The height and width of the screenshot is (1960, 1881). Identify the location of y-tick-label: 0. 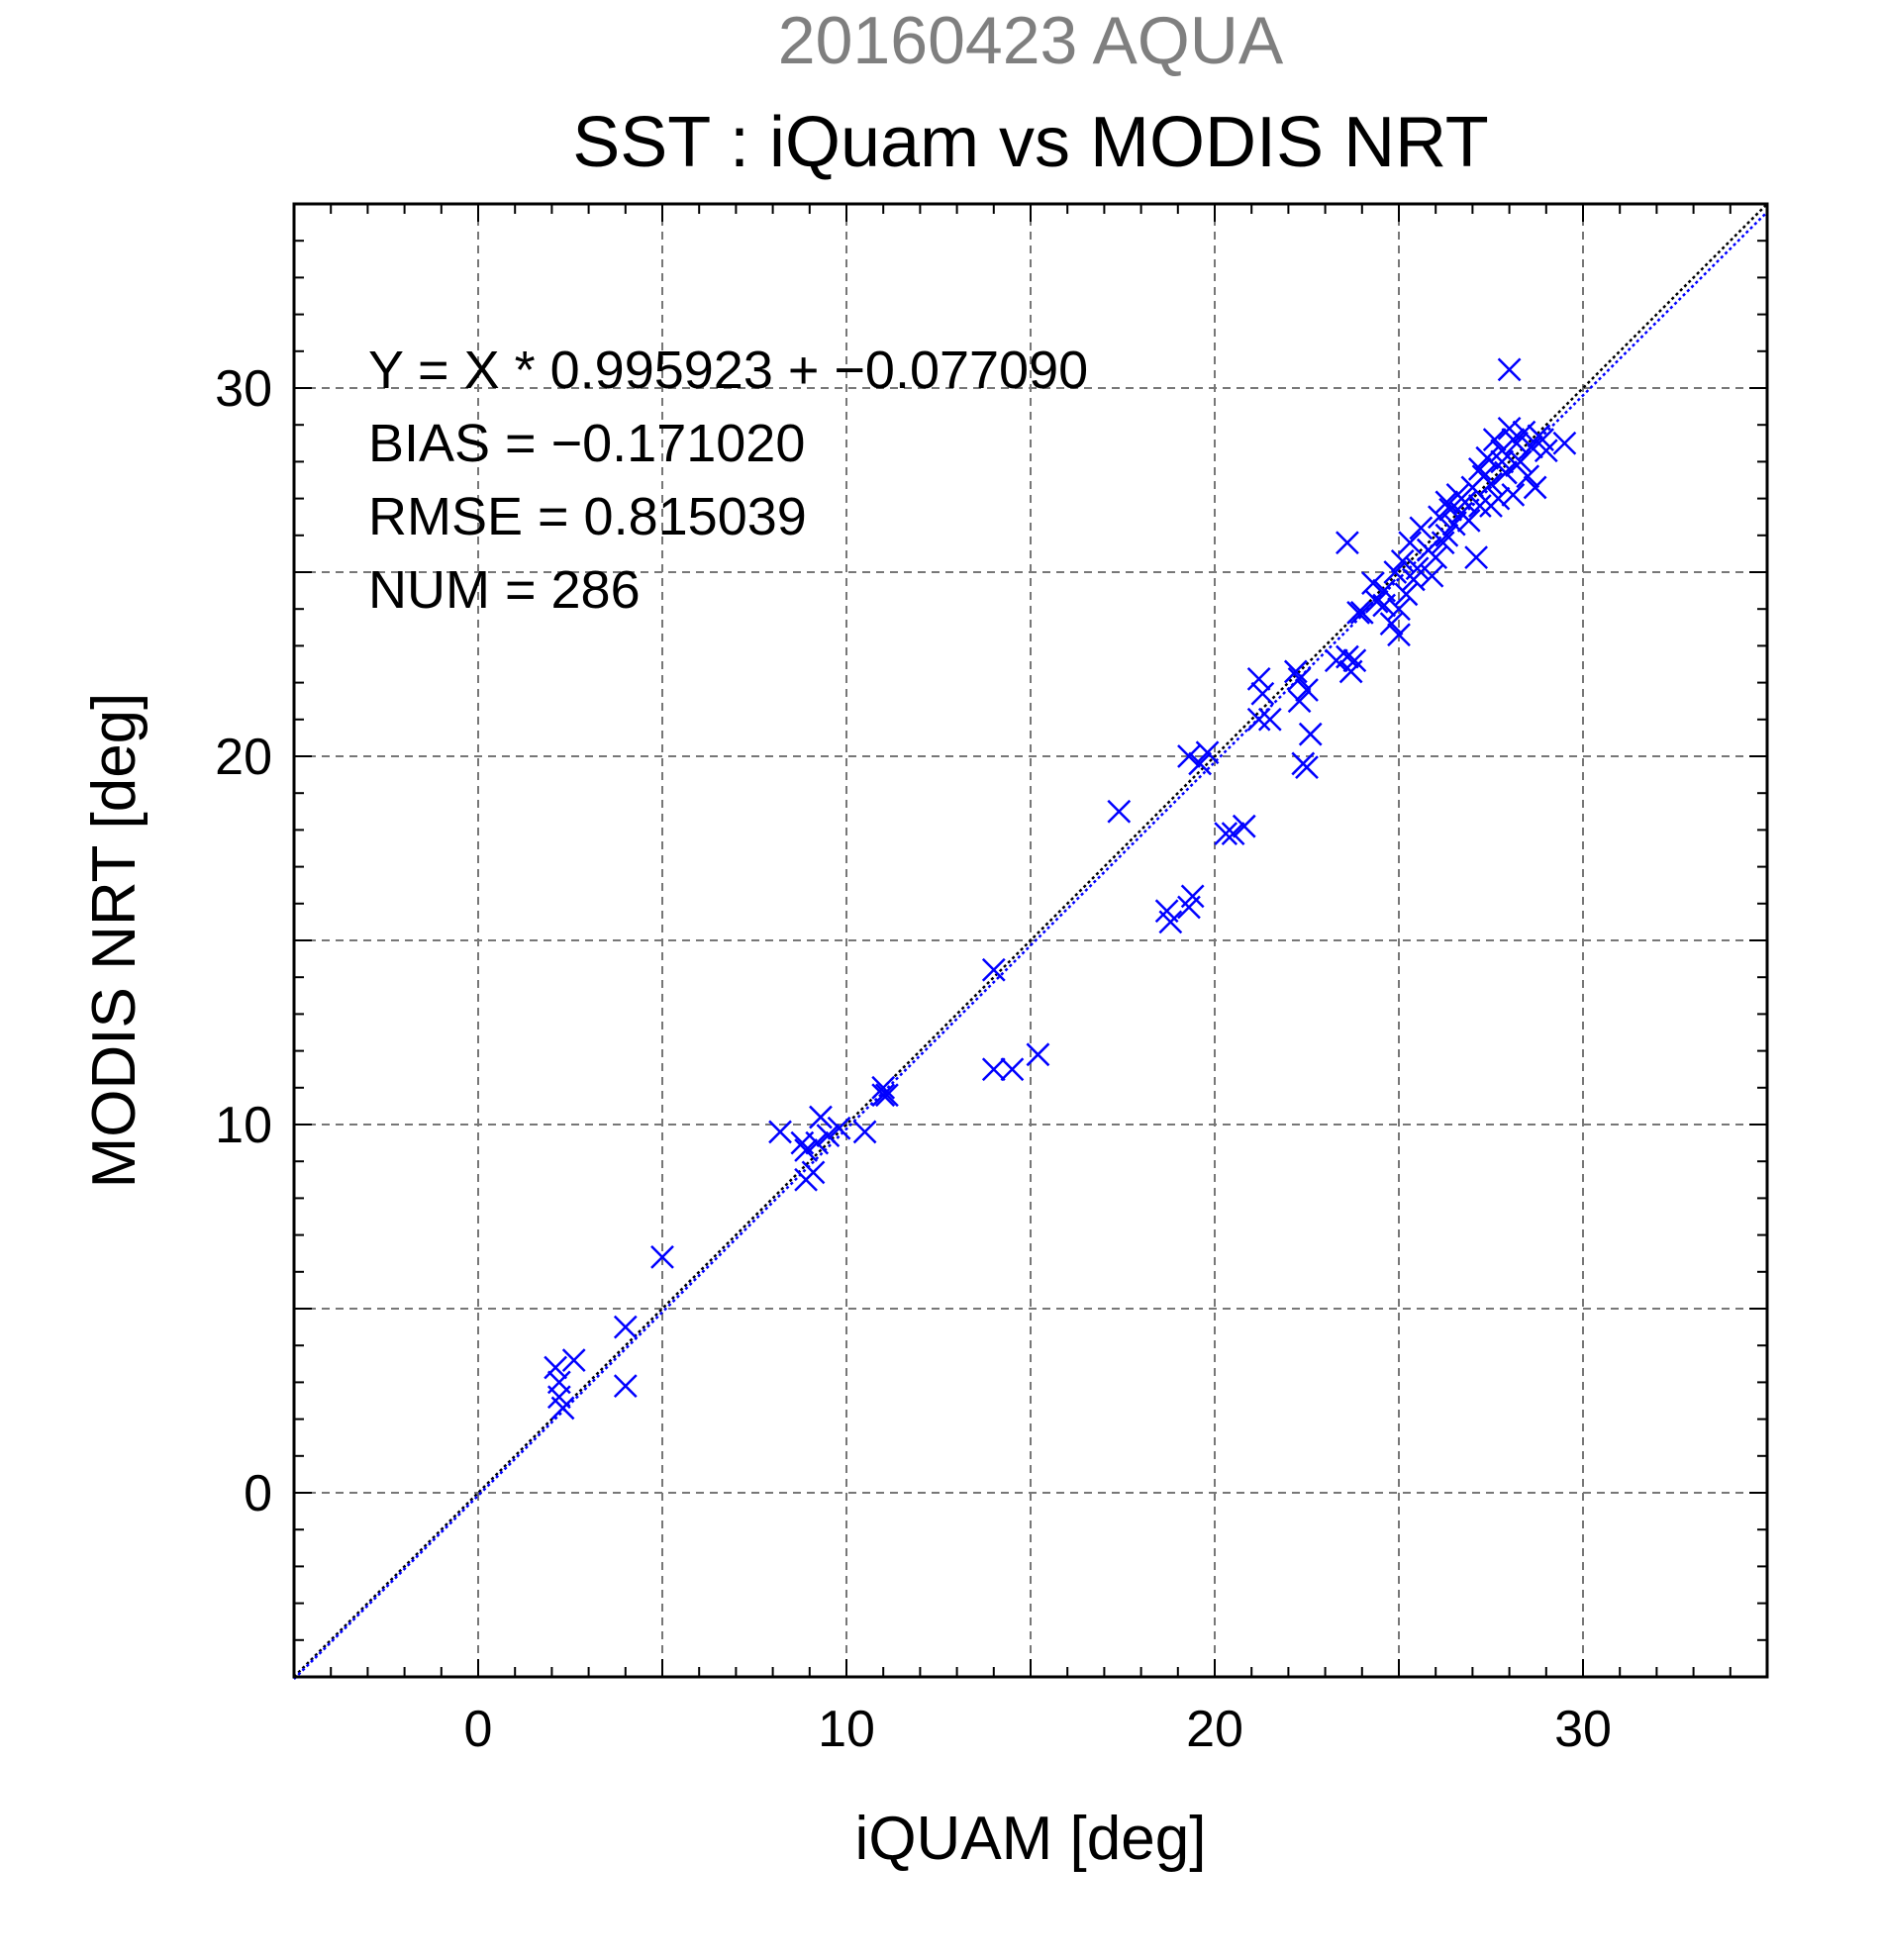
(258, 1493).